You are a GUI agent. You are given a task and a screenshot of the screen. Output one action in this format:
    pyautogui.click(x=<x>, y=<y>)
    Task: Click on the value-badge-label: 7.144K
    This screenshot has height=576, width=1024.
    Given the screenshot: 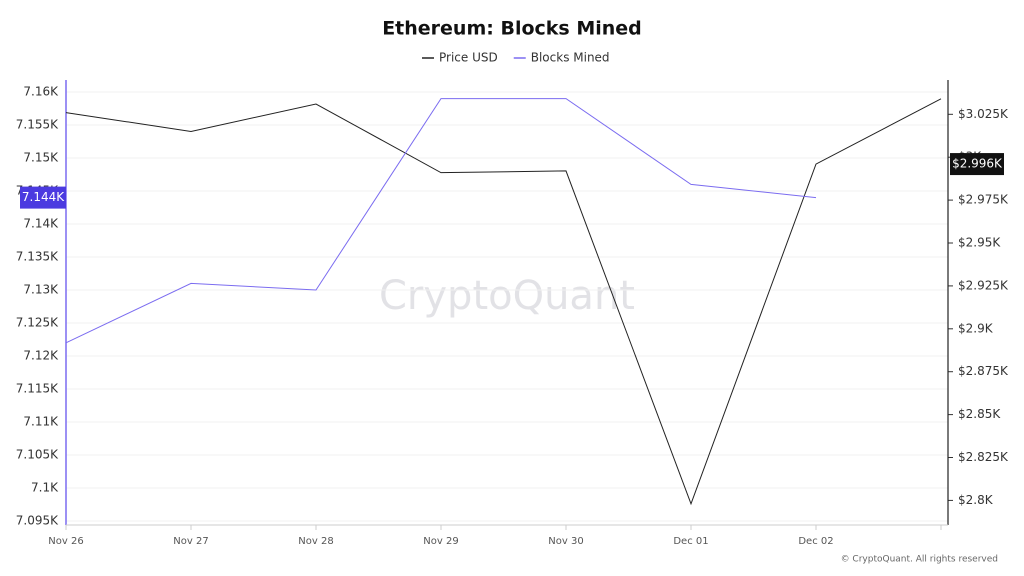 What is the action you would take?
    pyautogui.click(x=43, y=197)
    